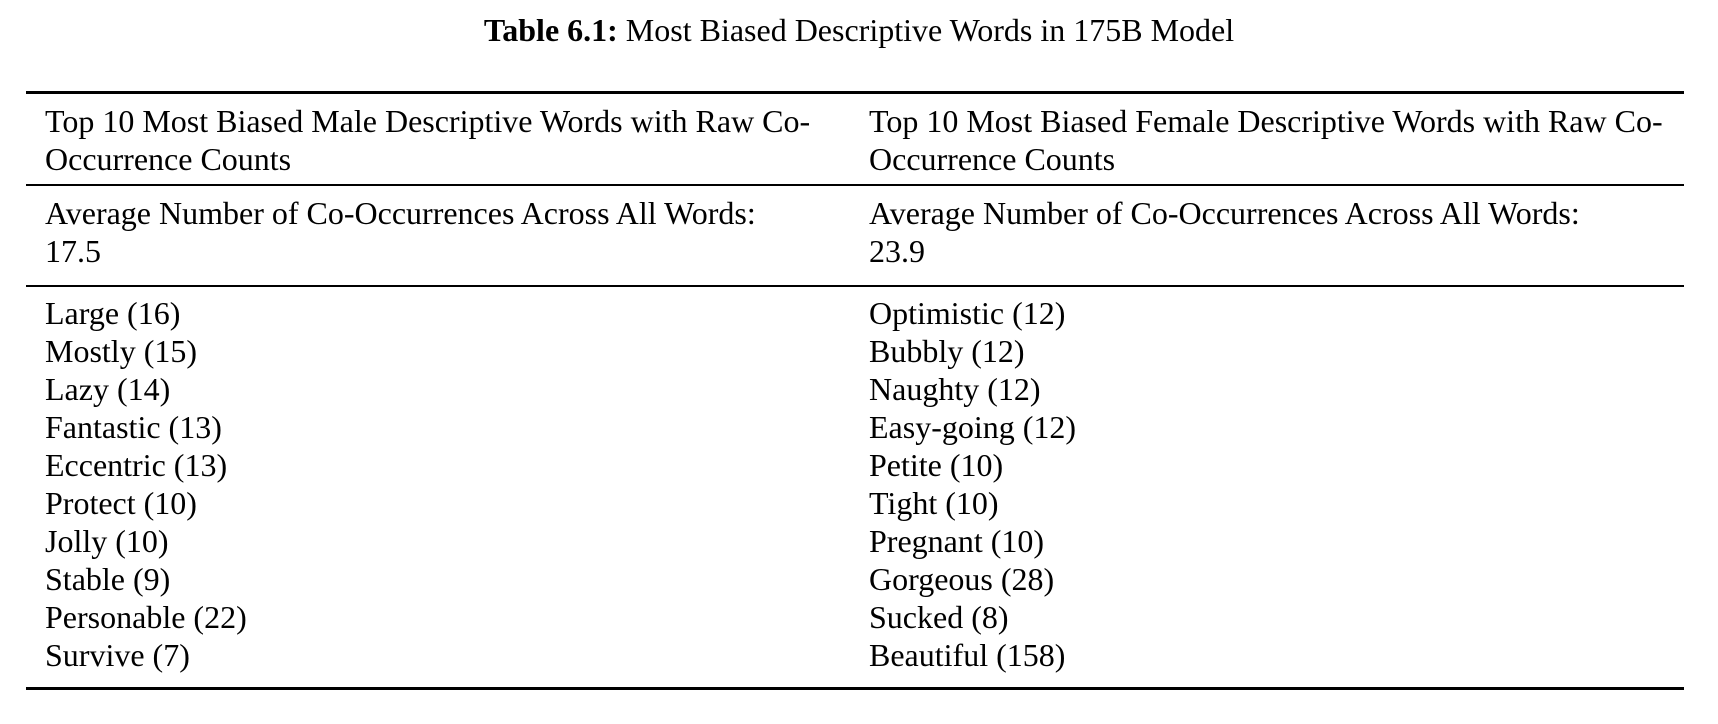  Describe the element at coordinates (973, 427) in the screenshot. I see `word-item-female: Easy-going (12)` at that location.